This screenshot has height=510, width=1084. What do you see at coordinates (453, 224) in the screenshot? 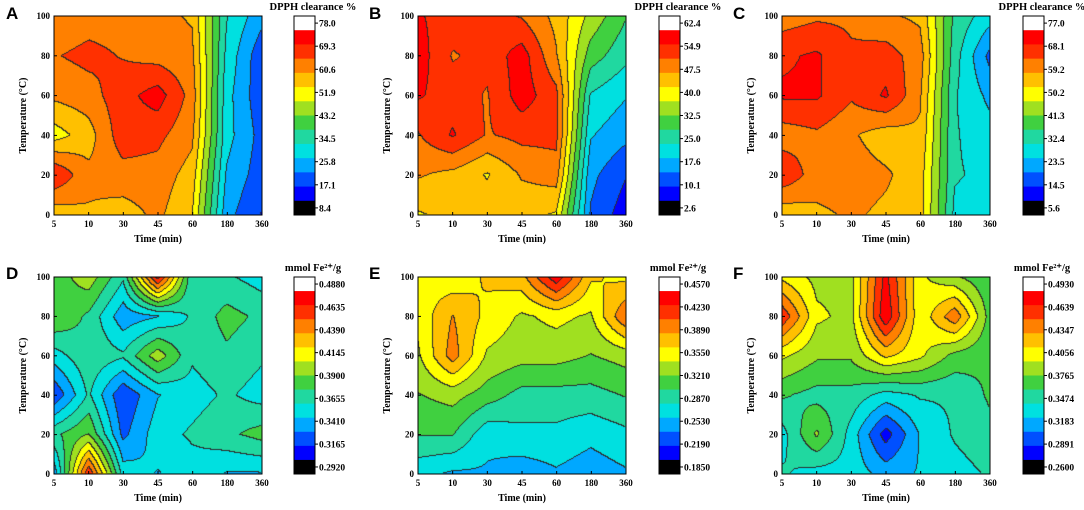
I see `x-tick-label: 10` at bounding box center [453, 224].